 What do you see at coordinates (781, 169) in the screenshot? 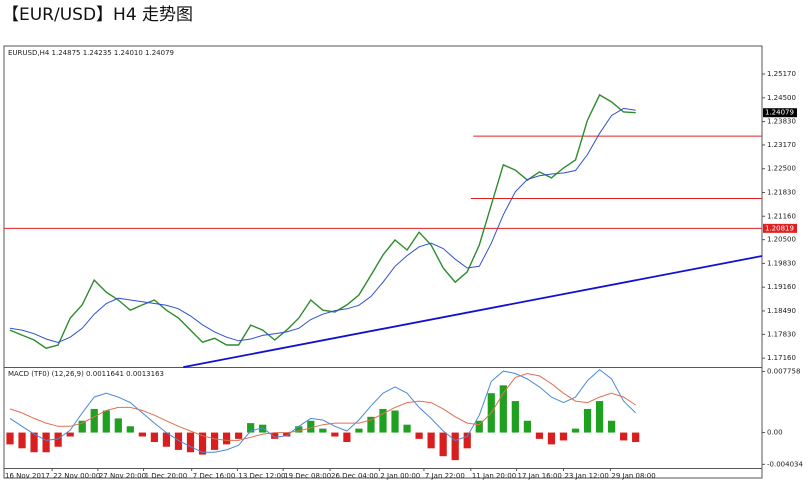
I see `y-tick-label: 1.22500` at bounding box center [781, 169].